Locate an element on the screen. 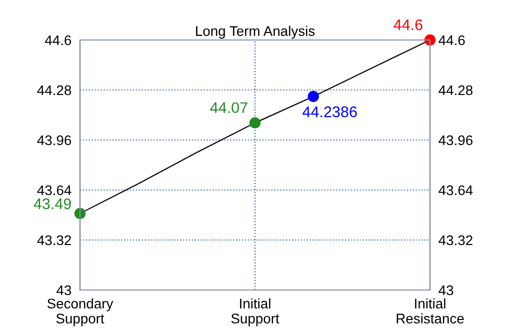 The width and height of the screenshot is (510, 330). y-tick-label: 43.96 is located at coordinates (54, 140).